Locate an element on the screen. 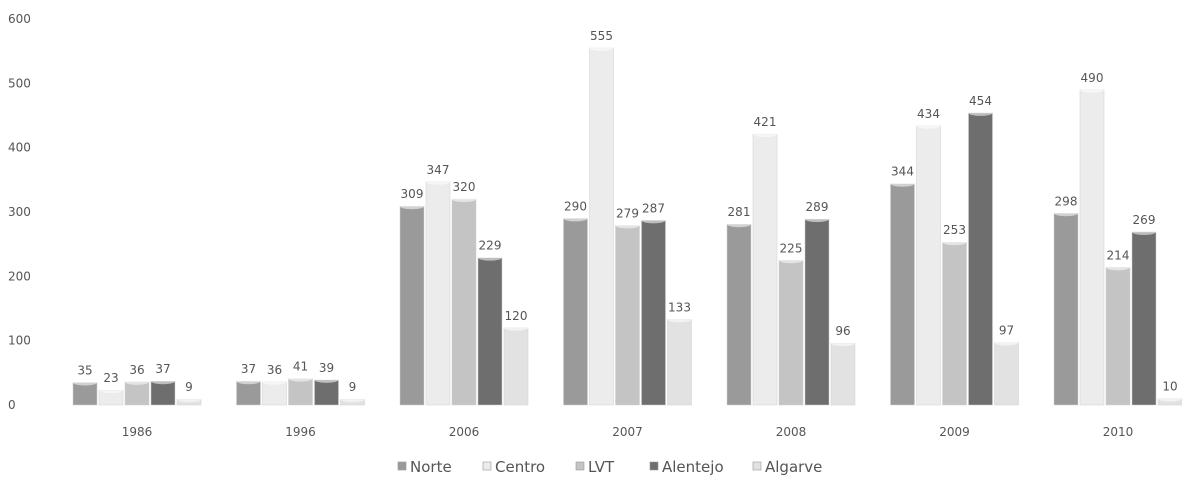 The height and width of the screenshot is (484, 1182). data-label: 281 is located at coordinates (739, 212).